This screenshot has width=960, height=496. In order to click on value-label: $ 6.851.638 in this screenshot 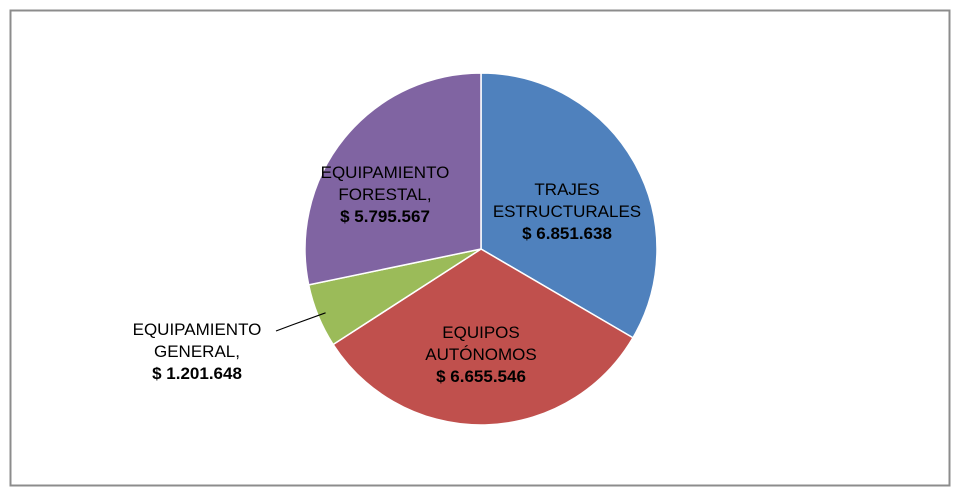, I will do `click(567, 233)`.